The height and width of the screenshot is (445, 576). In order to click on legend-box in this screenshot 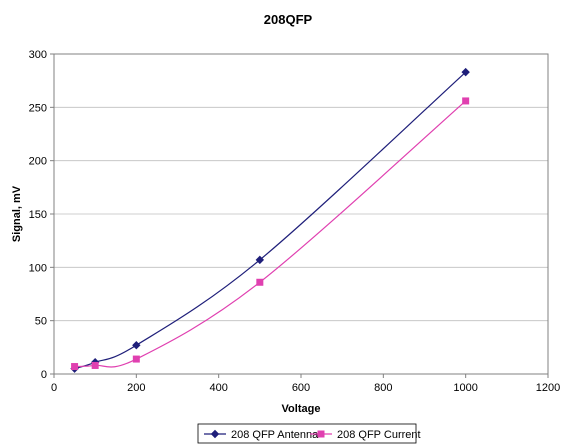, I will do `click(307, 433)`.